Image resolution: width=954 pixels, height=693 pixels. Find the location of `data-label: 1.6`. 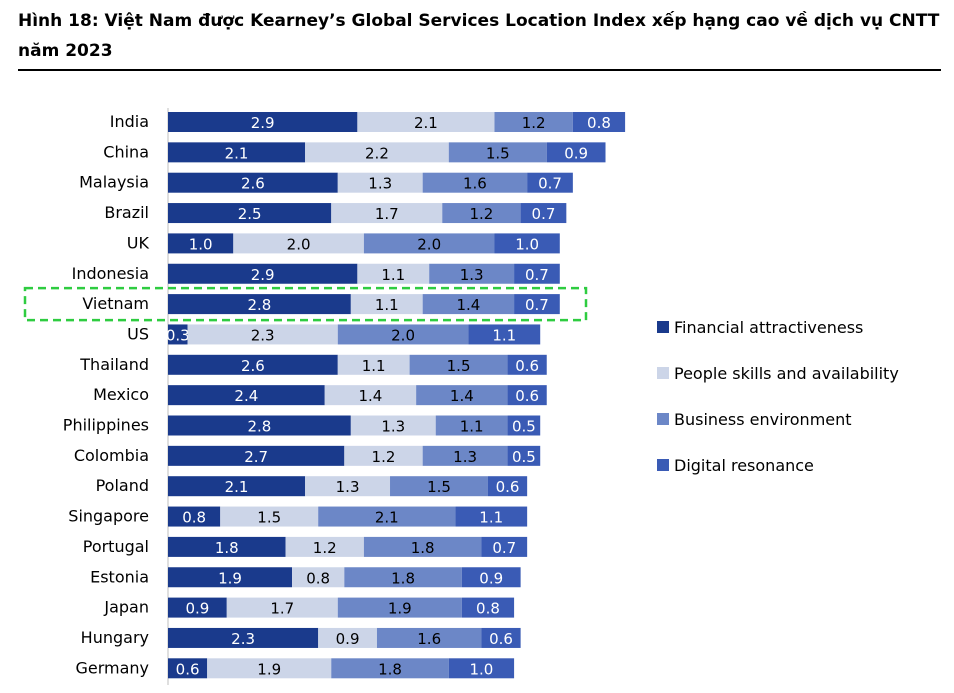

data-label: 1.6 is located at coordinates (475, 184).